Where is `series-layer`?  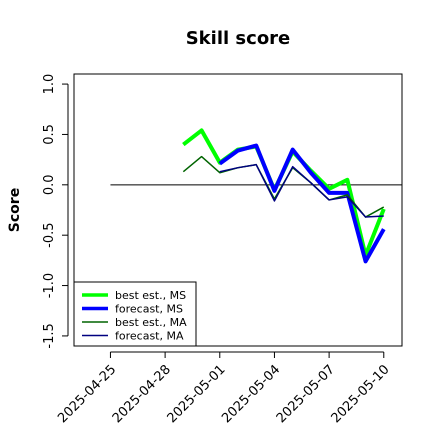
series-layer is located at coordinates (284, 196).